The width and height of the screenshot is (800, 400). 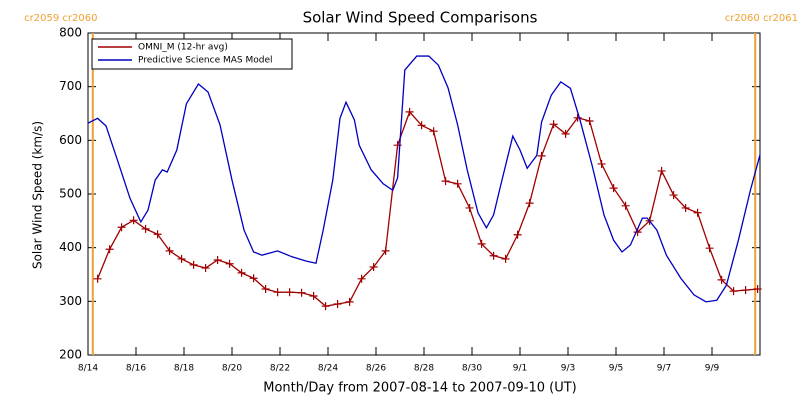 What do you see at coordinates (70, 86) in the screenshot?
I see `y-tick-label: 700` at bounding box center [70, 86].